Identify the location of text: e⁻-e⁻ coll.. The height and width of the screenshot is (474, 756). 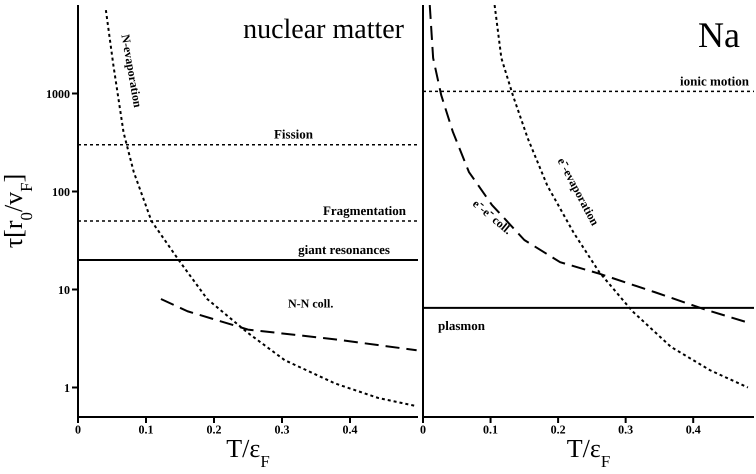
(492, 217).